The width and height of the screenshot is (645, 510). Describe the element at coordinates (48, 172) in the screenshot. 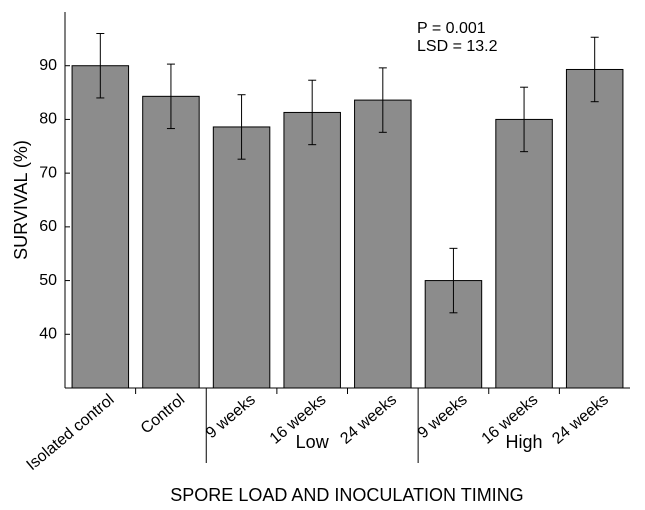

I see `y-tick-label: 70` at that location.